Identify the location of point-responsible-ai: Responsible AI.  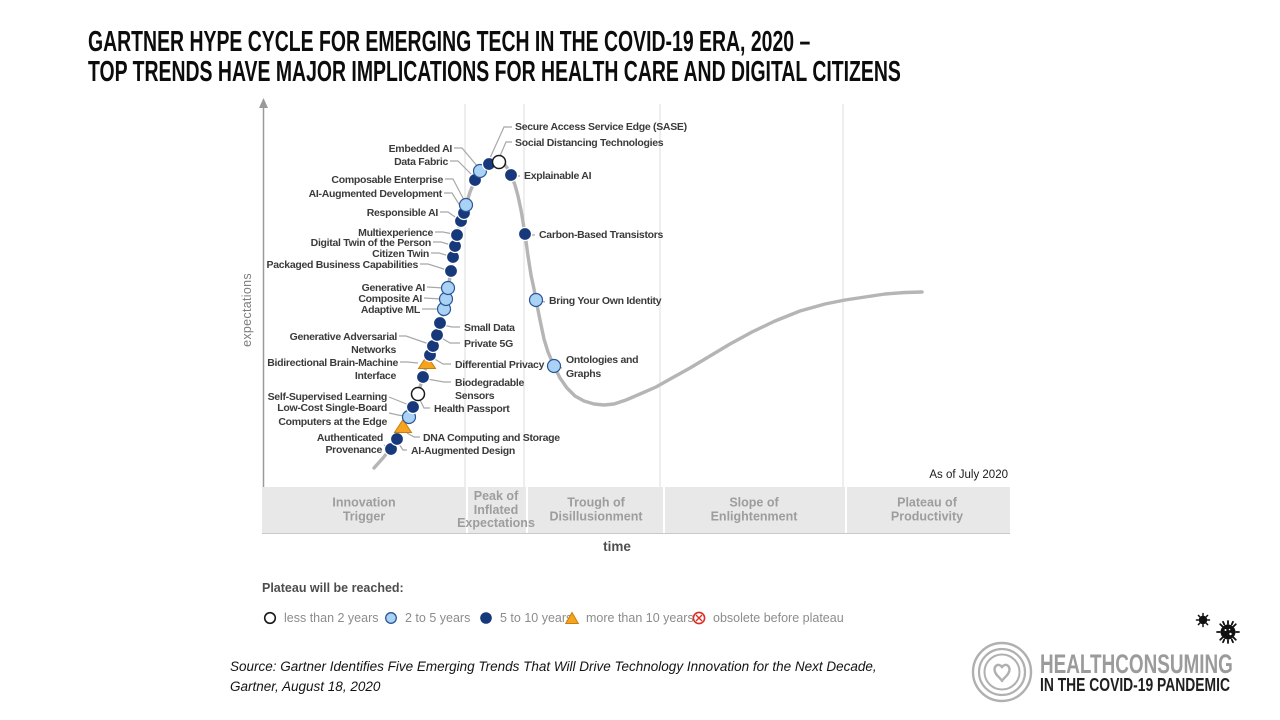
(418, 218).